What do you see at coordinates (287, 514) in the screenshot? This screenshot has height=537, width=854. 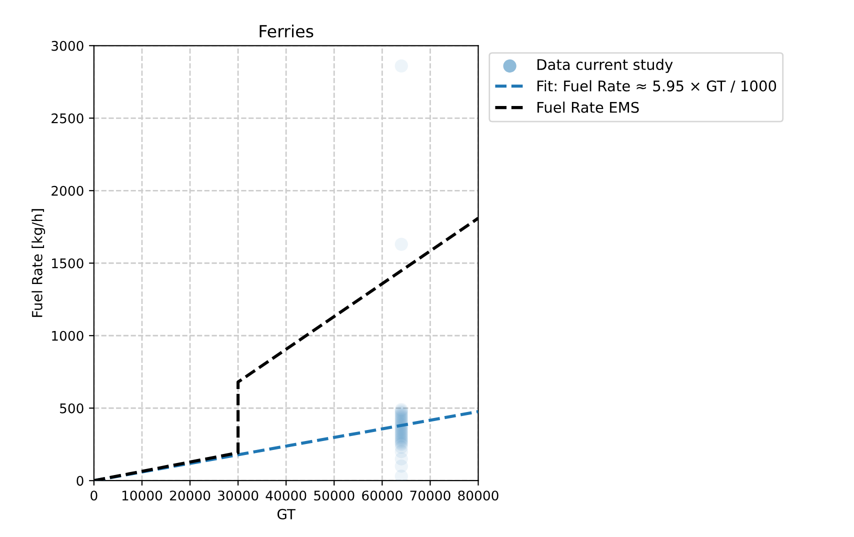 I see `x-axis-title: GT` at bounding box center [287, 514].